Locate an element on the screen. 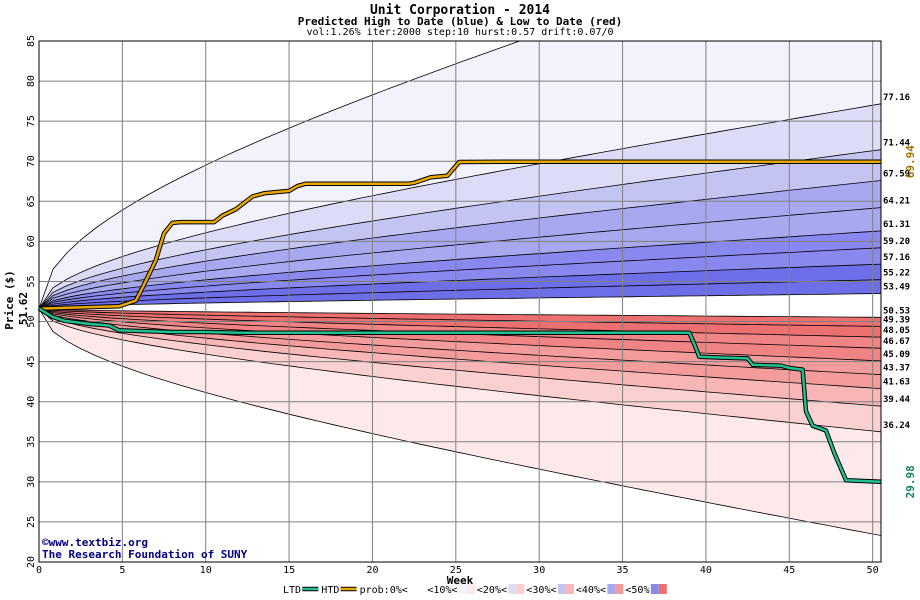 Image resolution: width=920 pixels, height=600 pixels. x-axis-label: Week is located at coordinates (460, 580).